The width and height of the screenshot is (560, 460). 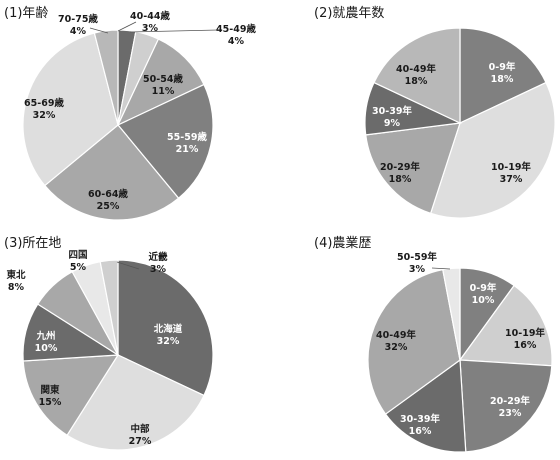 I want to click on chart-title-farming-years: (2)就農年数, so click(x=349, y=13).